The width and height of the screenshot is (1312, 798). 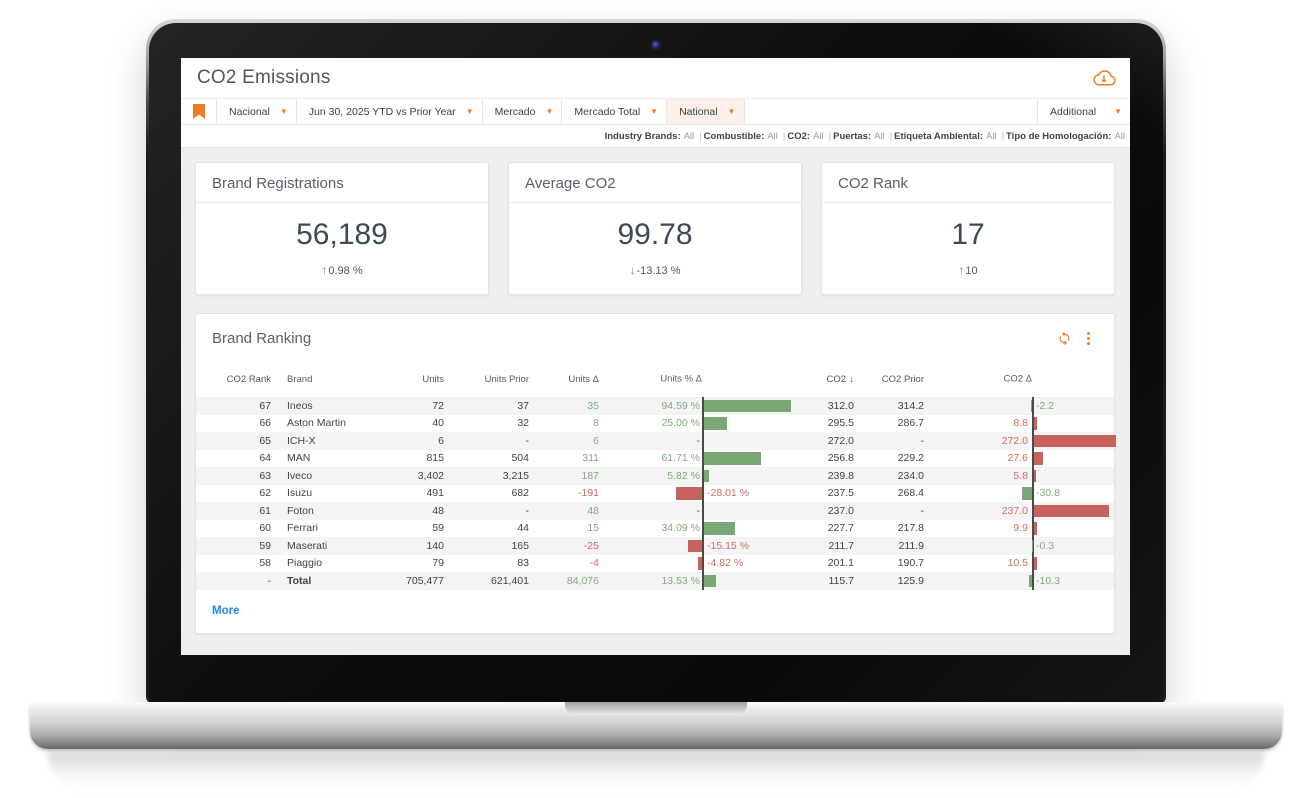 I want to click on column-header-co2-rank: CO2 Rank, so click(x=248, y=379).